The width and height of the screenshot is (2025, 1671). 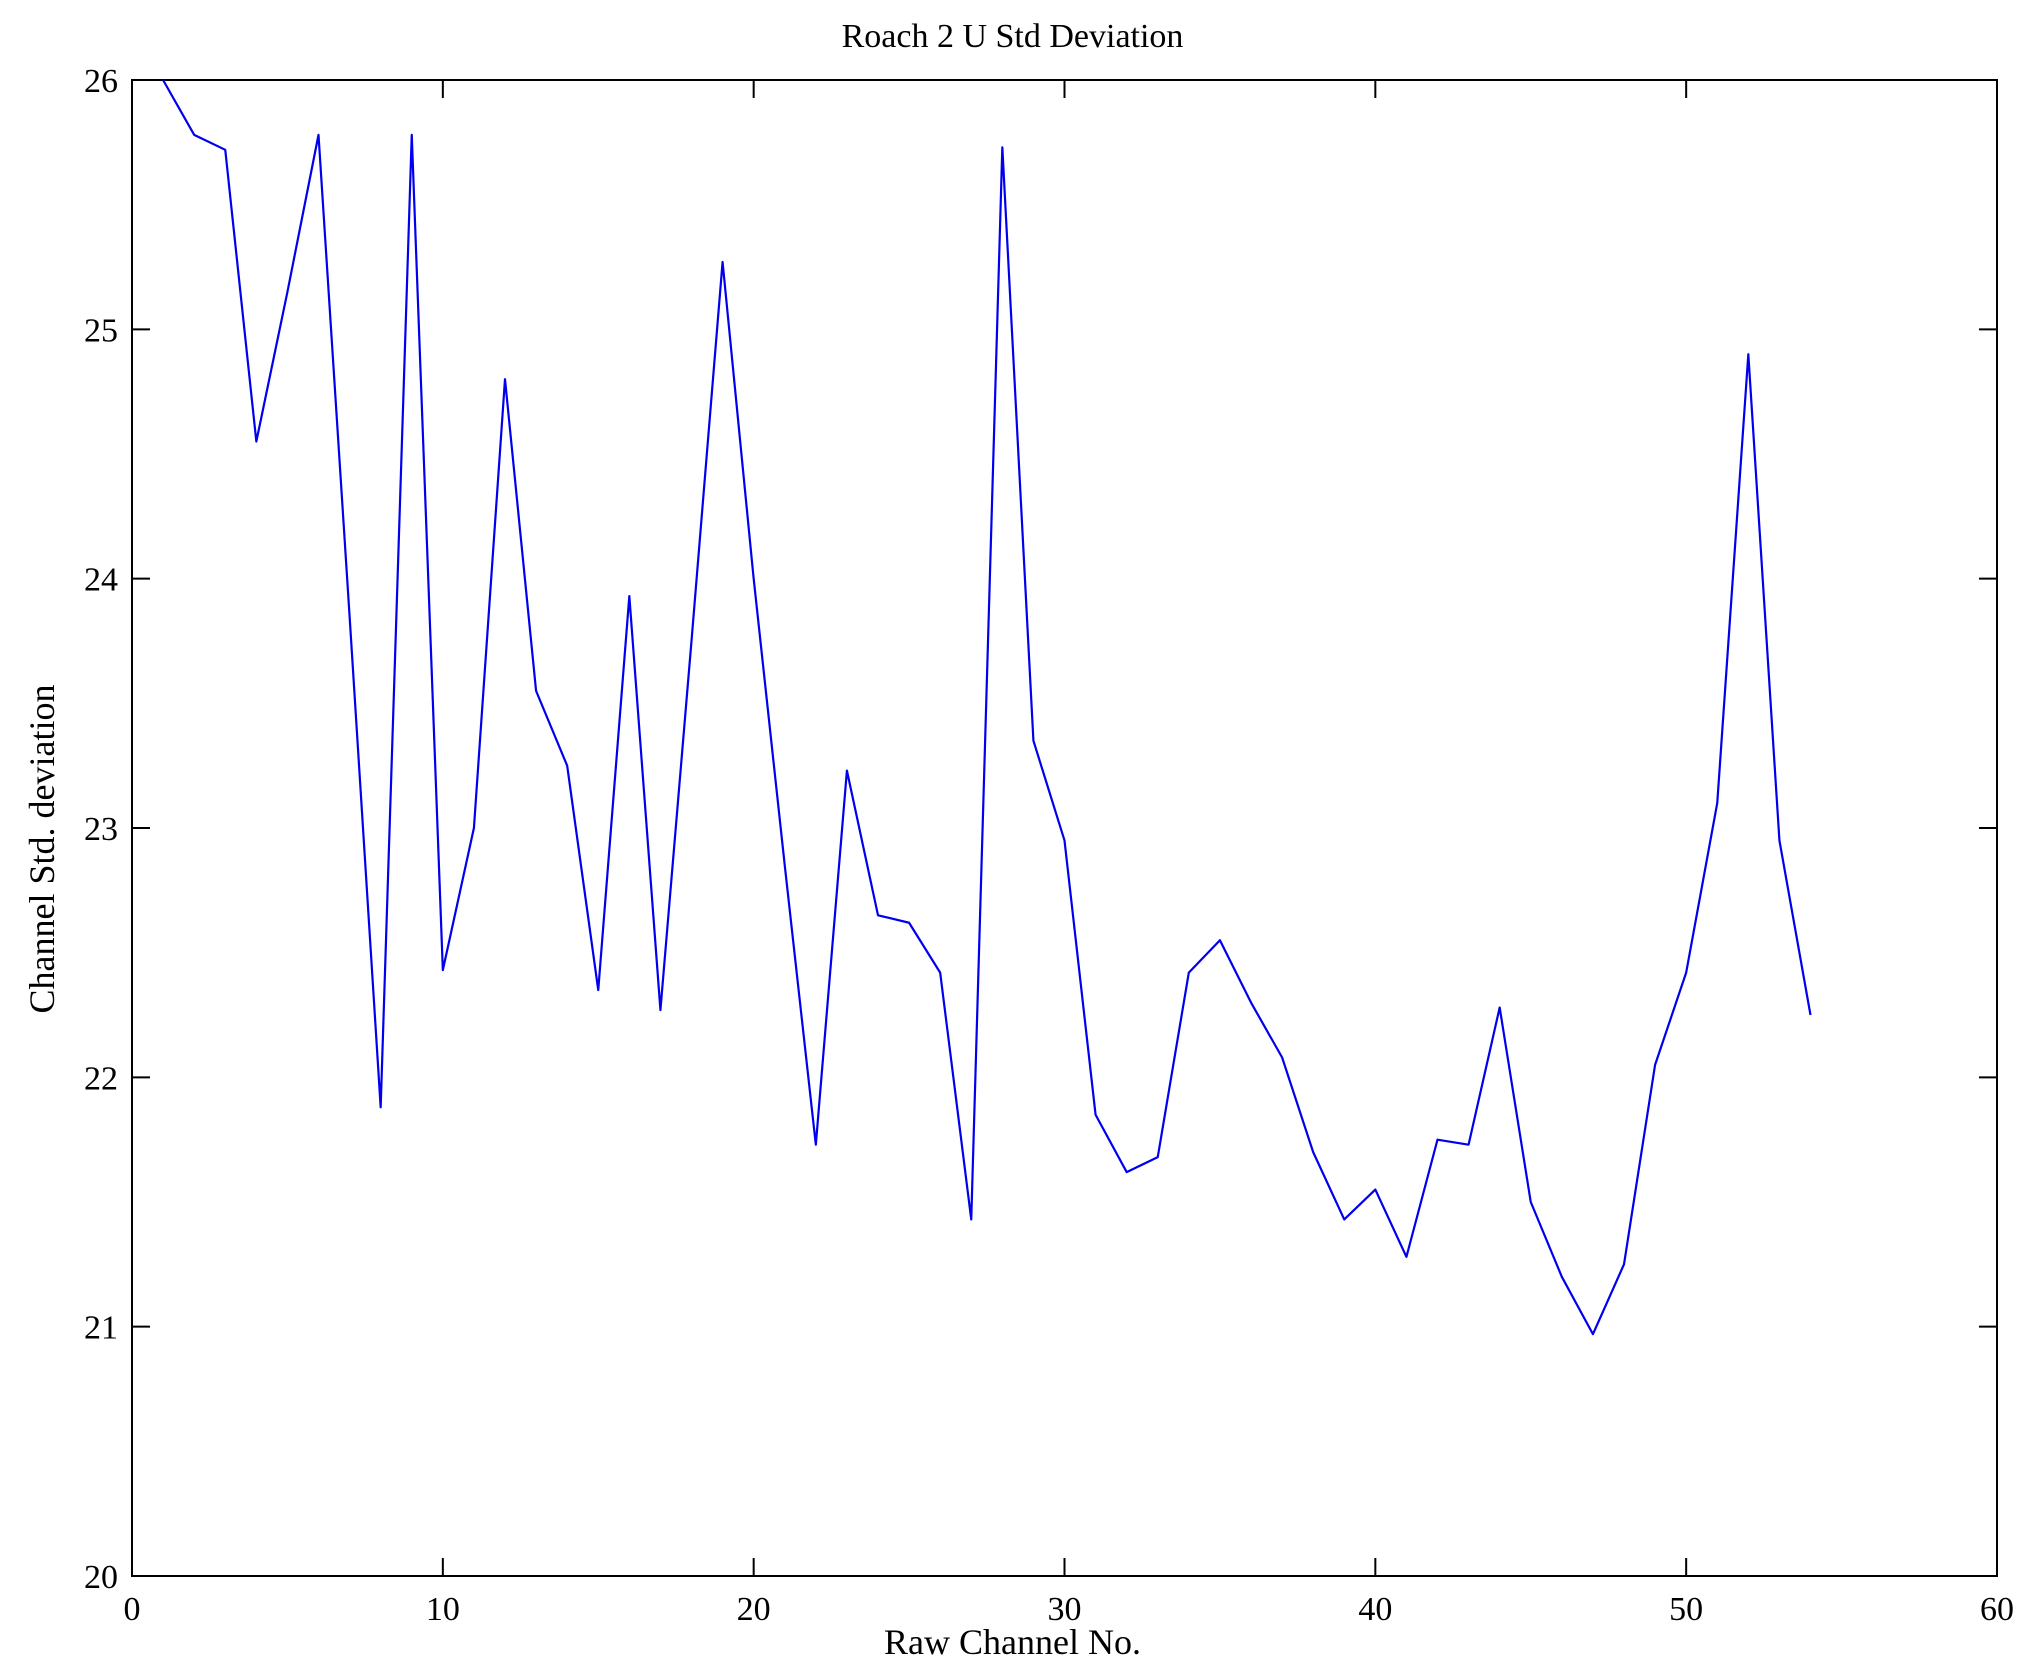 I want to click on x-tick-label: 0, so click(x=132, y=1609).